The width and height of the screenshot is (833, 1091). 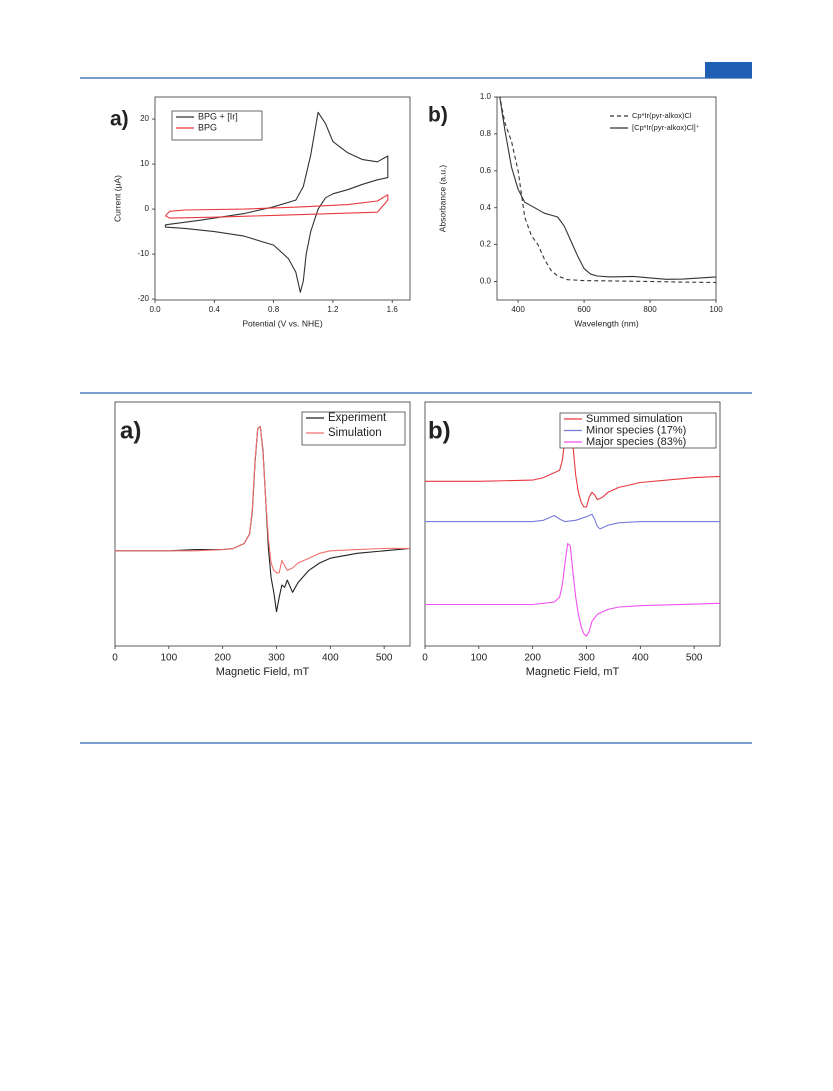 I want to click on legend-label: BPG + [Ir], so click(x=218, y=116).